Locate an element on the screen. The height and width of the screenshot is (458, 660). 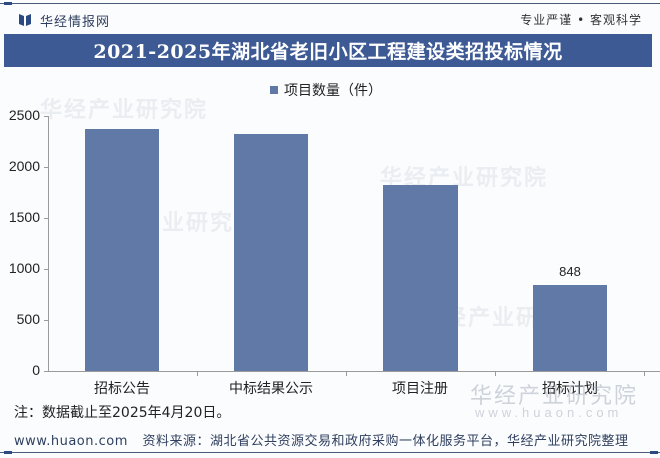
watermark-logo-text: 华经产业研究院 is located at coordinates (554, 396).